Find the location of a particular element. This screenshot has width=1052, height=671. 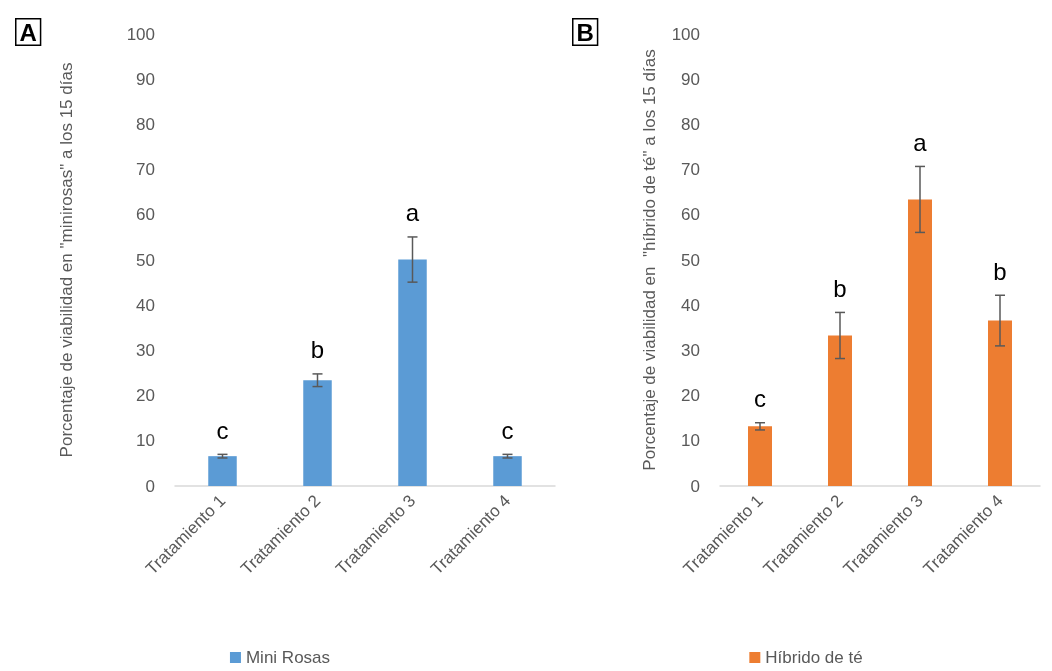

legend-label: Híbrido de té is located at coordinates (814, 657).